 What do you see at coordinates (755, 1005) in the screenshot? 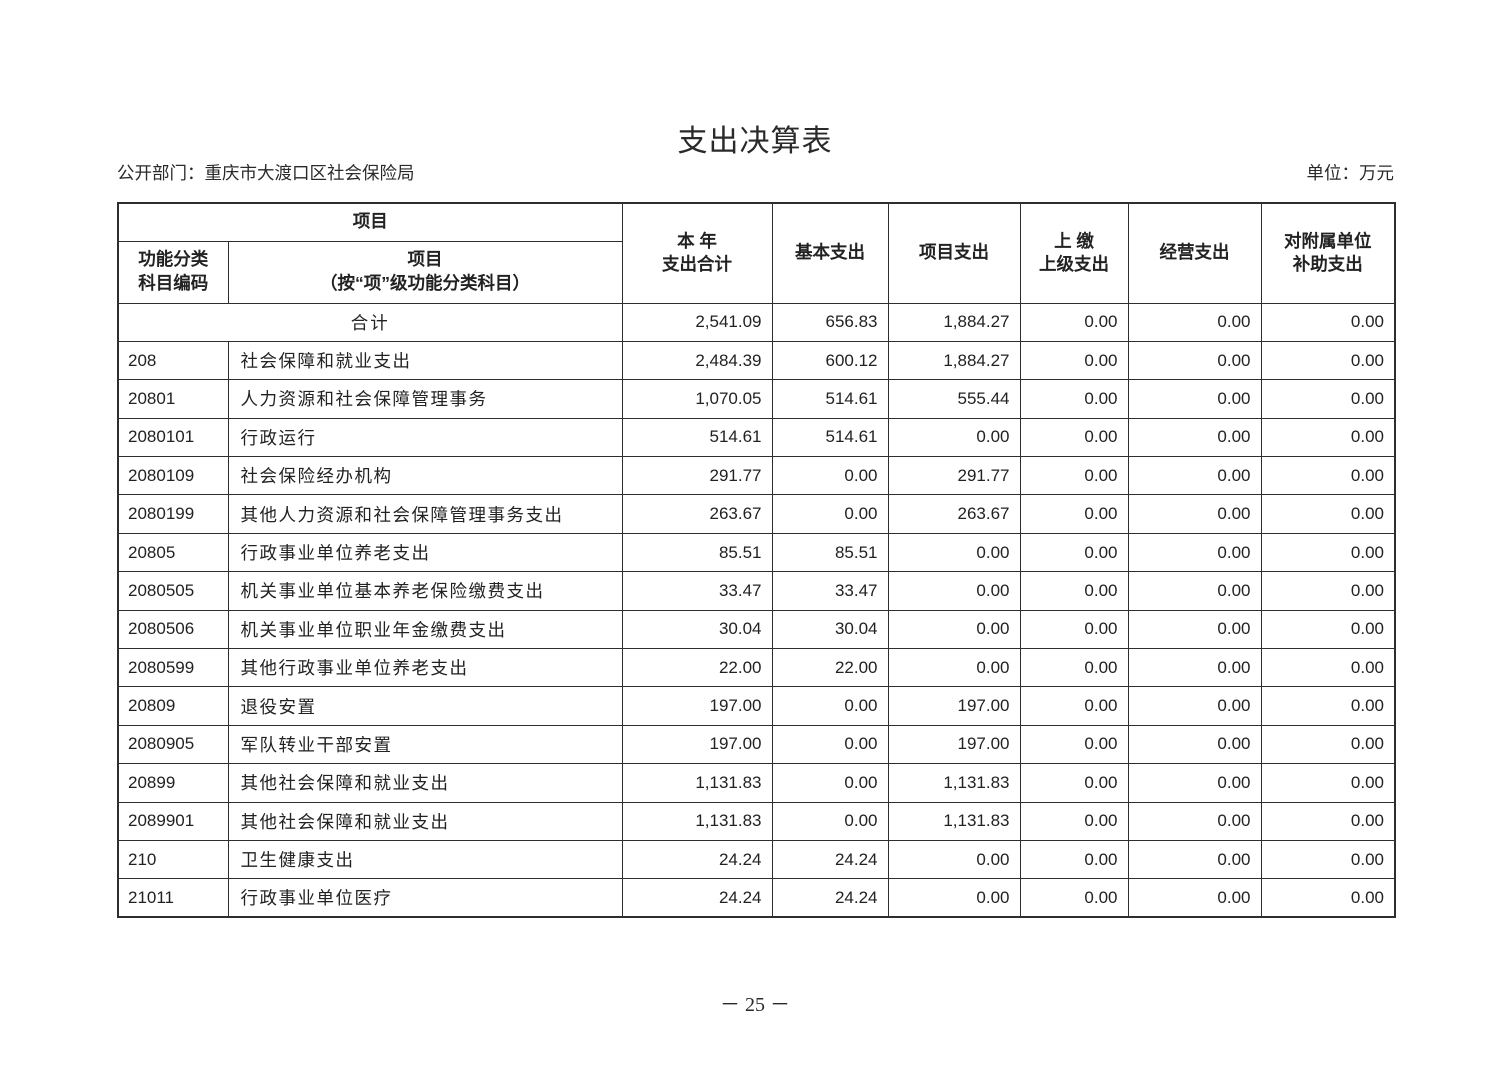
I see `page-number: － 25 －` at bounding box center [755, 1005].